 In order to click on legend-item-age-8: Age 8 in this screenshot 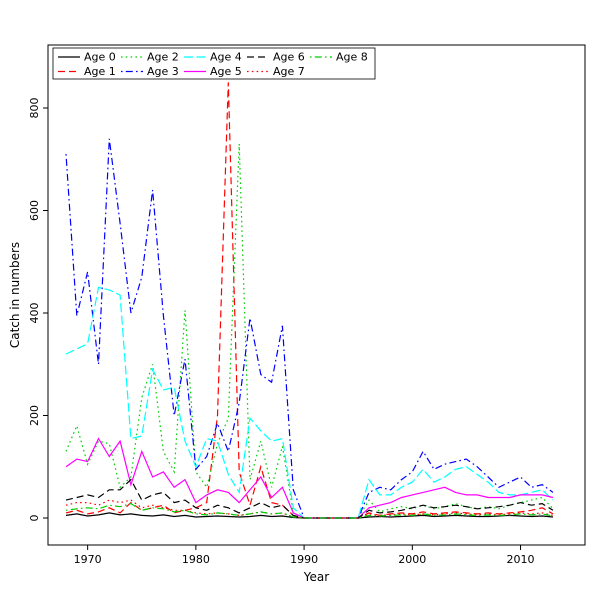, I will do `click(339, 57)`.